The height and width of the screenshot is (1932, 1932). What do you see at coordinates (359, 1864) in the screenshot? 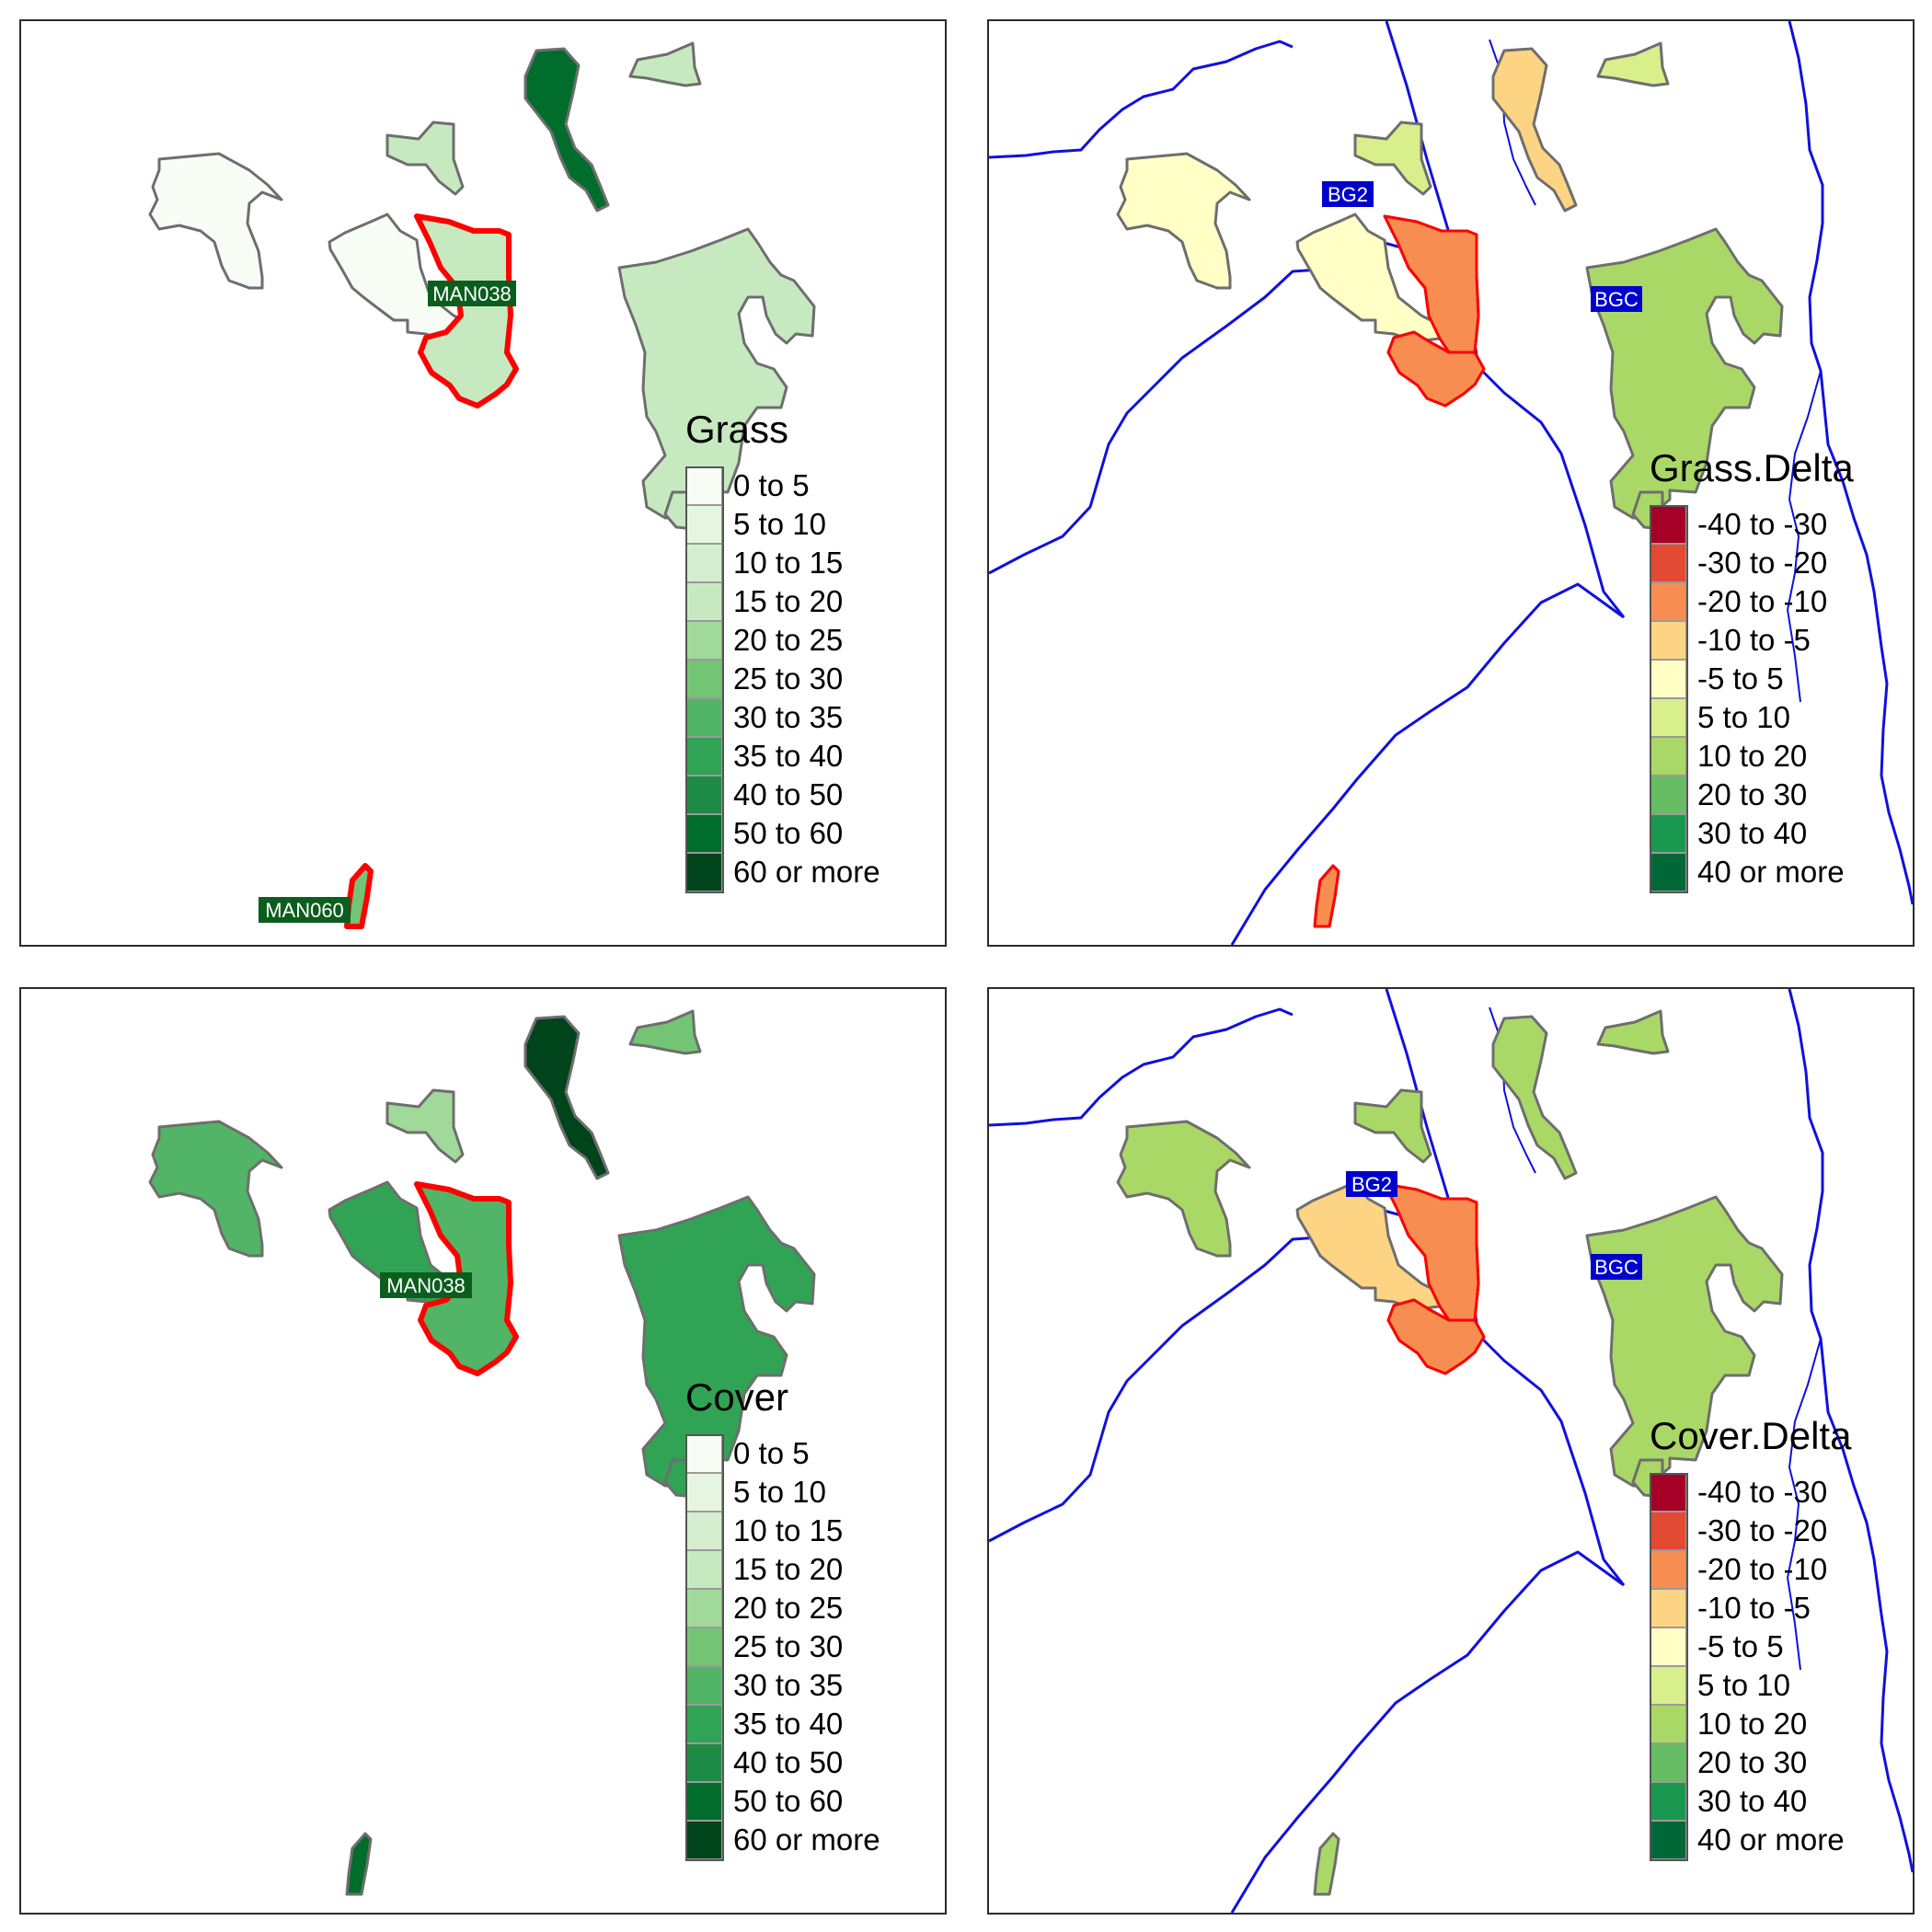
I see `polygon-south-site` at bounding box center [359, 1864].